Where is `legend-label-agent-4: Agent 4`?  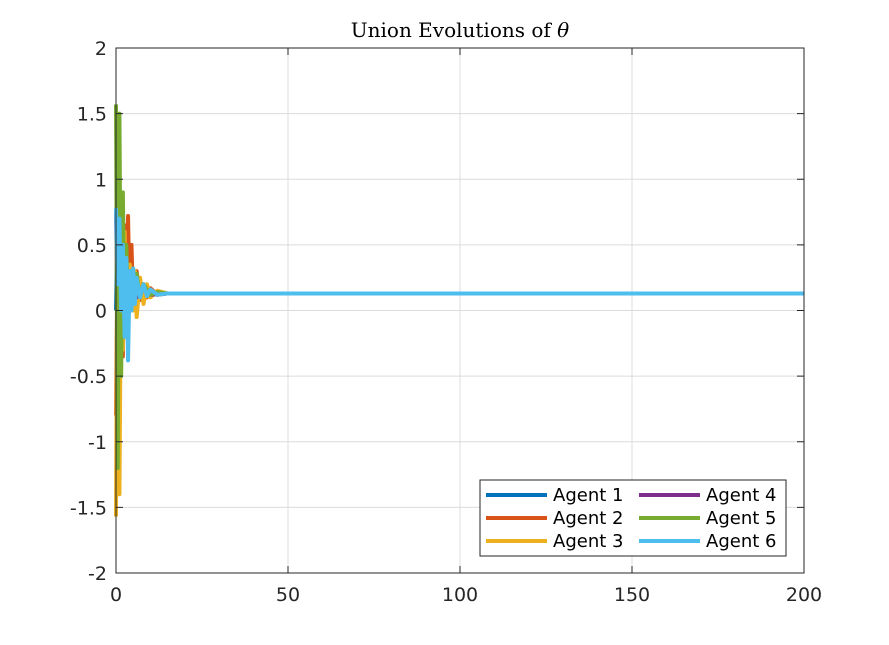
legend-label-agent-4: Agent 4 is located at coordinates (741, 495).